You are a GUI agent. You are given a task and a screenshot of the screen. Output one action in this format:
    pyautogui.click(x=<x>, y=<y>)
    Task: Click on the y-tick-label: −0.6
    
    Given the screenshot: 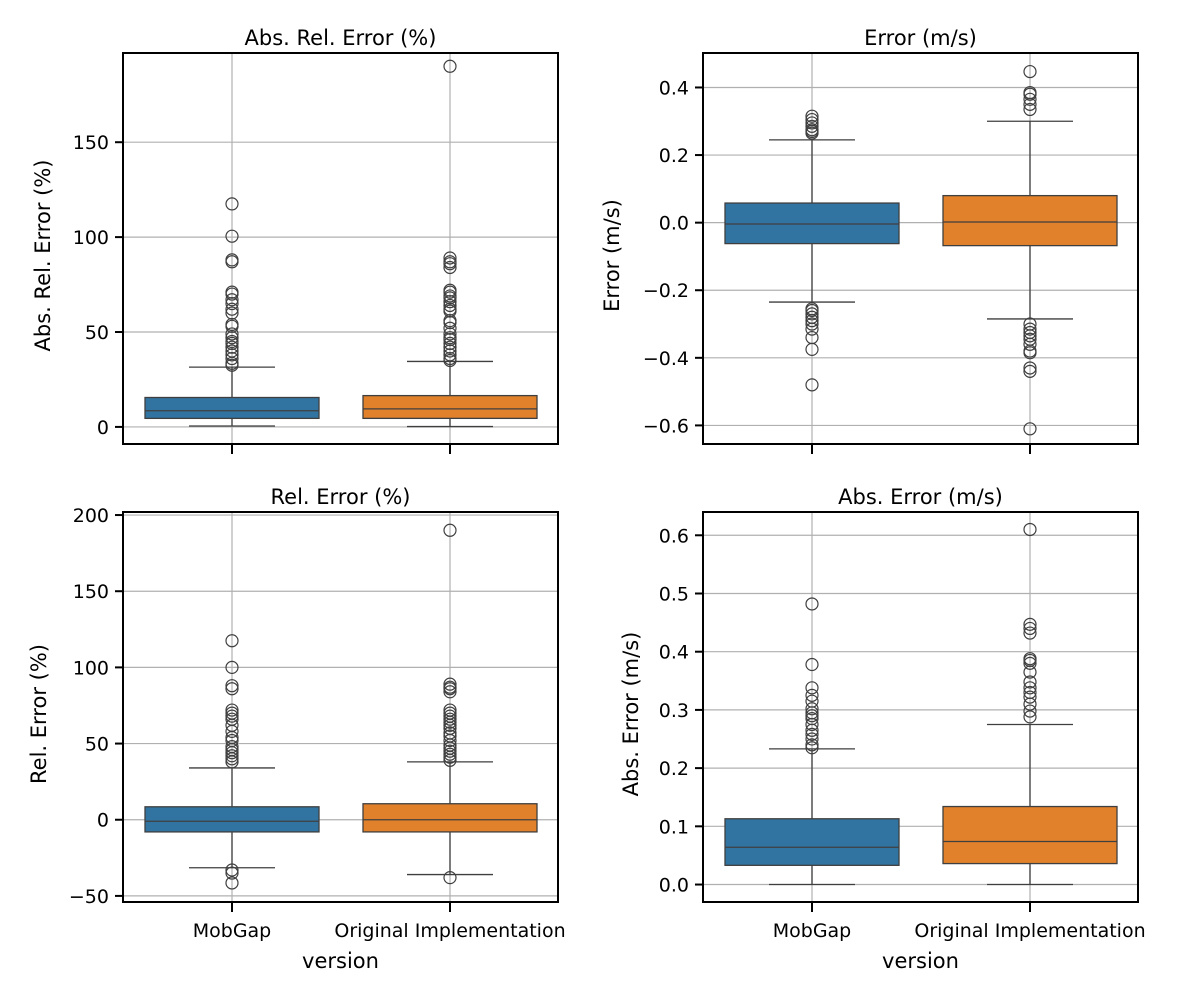 What is the action you would take?
    pyautogui.click(x=666, y=426)
    